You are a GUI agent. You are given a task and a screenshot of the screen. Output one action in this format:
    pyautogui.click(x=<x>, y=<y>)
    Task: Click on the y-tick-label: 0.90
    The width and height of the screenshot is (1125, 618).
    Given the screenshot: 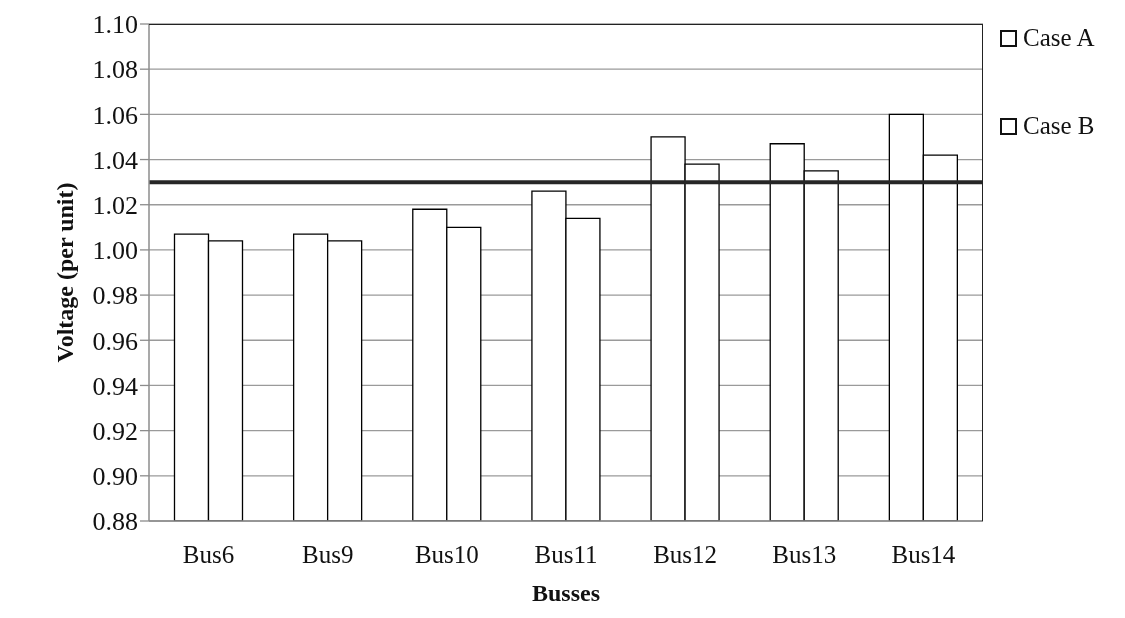 What is the action you would take?
    pyautogui.click(x=115, y=477)
    